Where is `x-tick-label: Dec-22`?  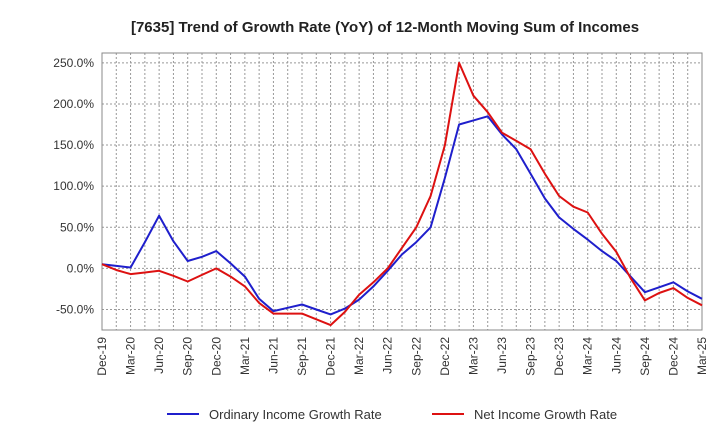 x-tick-label: Dec-22 is located at coordinates (445, 356).